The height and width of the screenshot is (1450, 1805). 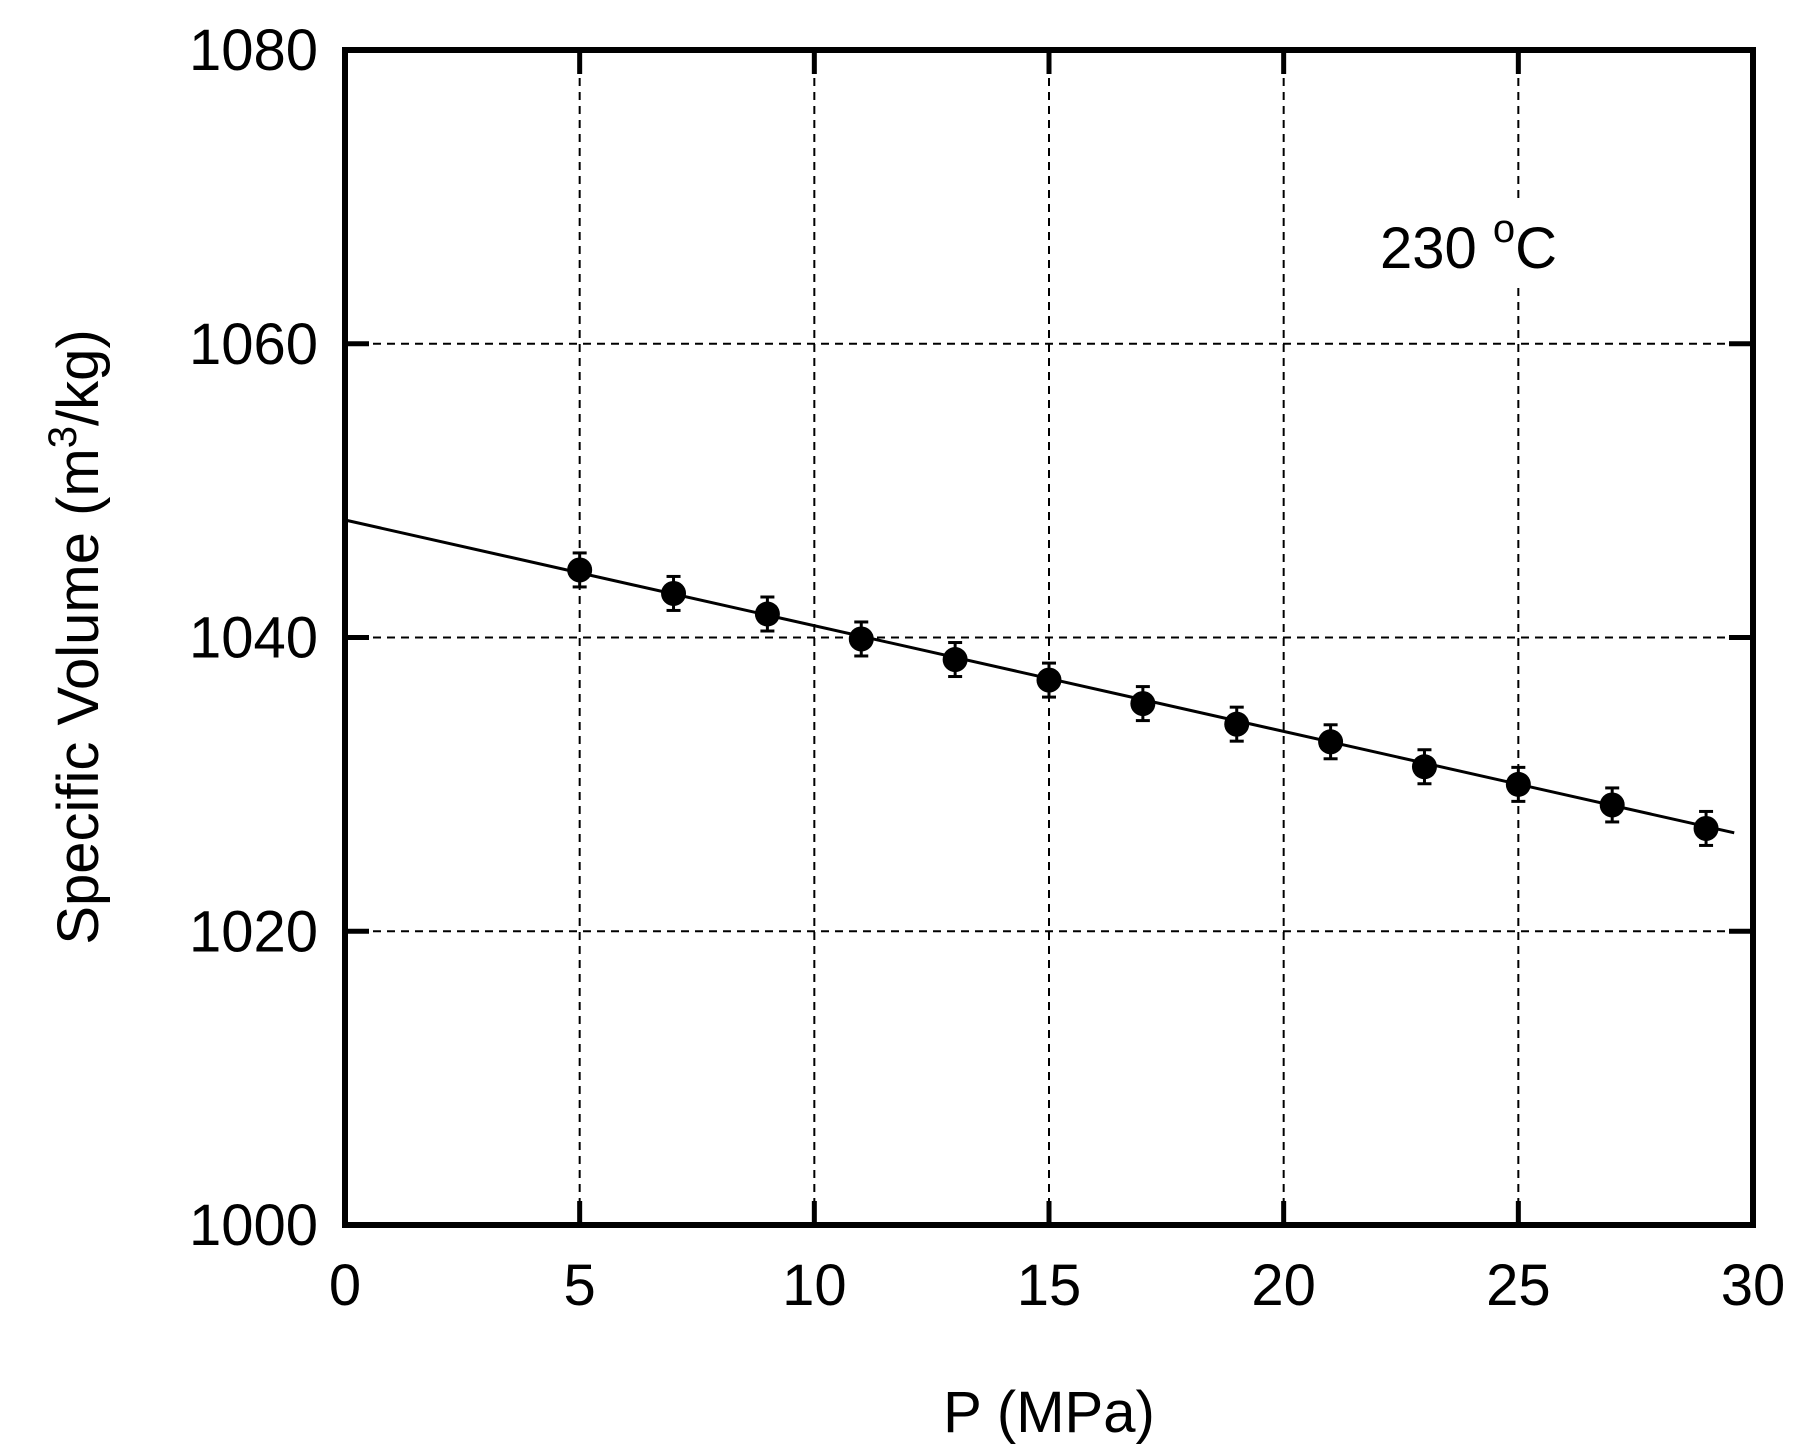 What do you see at coordinates (253, 1225) in the screenshot?
I see `y-tick-label: 1000` at bounding box center [253, 1225].